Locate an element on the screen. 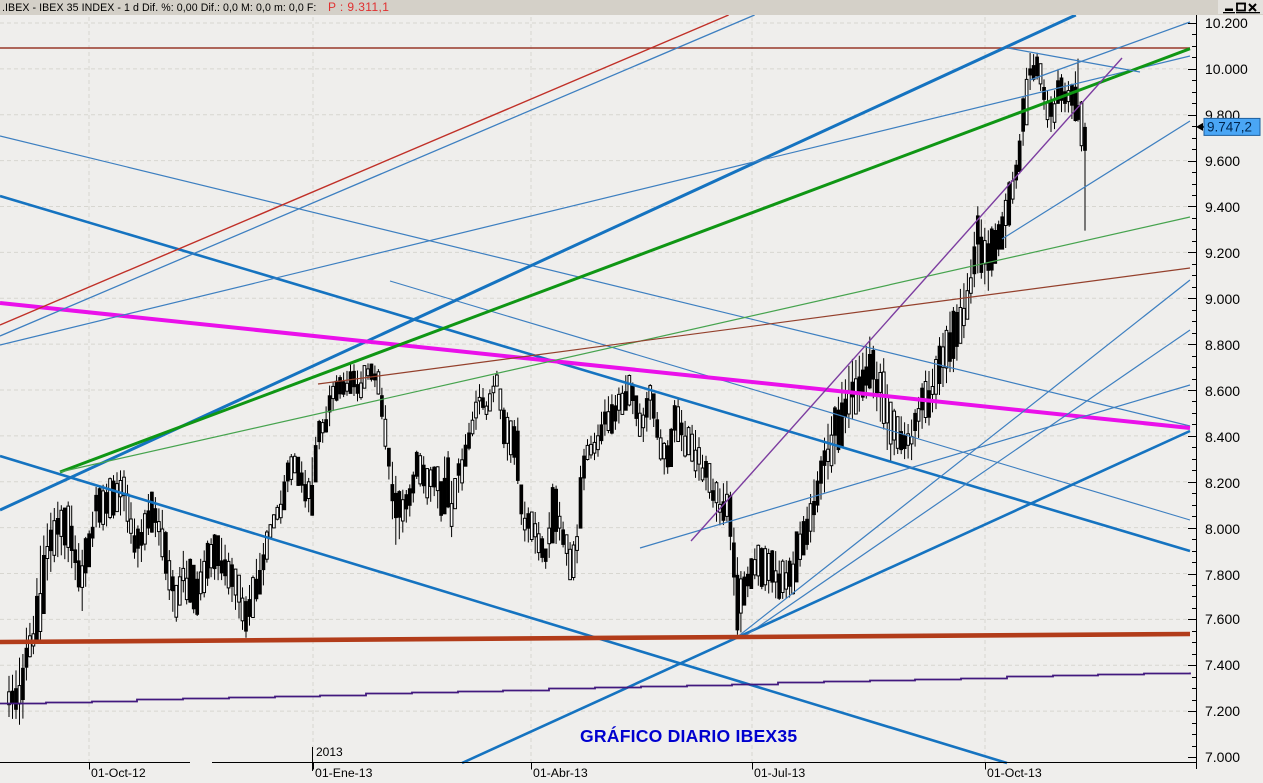 The width and height of the screenshot is (1263, 783). svg-text: 9.000 is located at coordinates (1222, 299).